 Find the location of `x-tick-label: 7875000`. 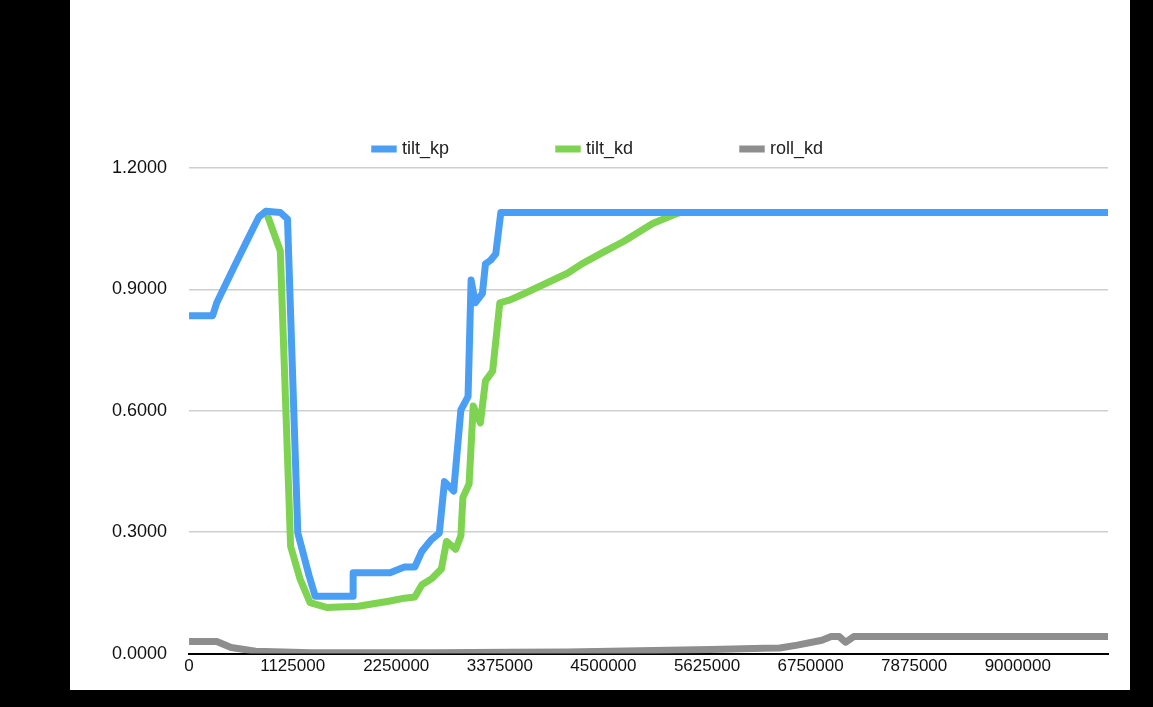

x-tick-label: 7875000 is located at coordinates (914, 666).